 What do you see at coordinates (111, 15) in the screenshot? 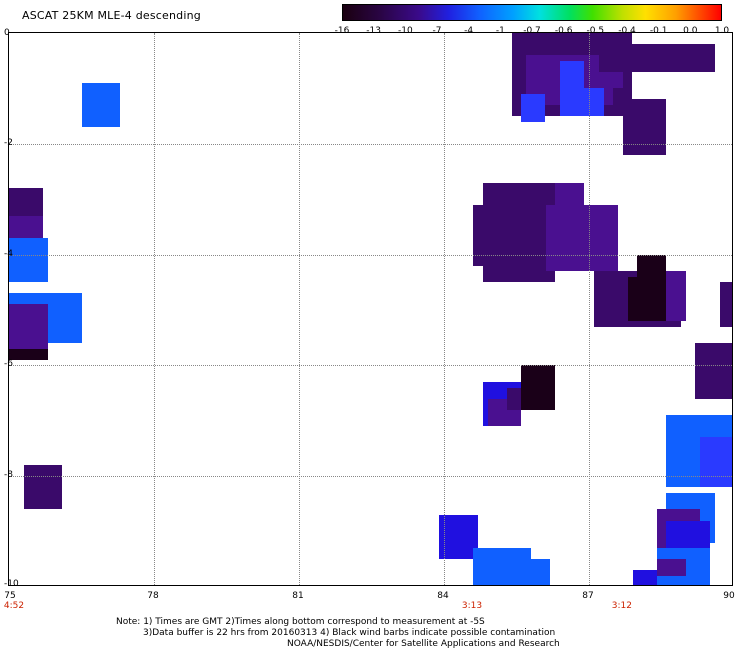
I see `map-title: ASCAT 25KM MLE-4 descending` at bounding box center [111, 15].